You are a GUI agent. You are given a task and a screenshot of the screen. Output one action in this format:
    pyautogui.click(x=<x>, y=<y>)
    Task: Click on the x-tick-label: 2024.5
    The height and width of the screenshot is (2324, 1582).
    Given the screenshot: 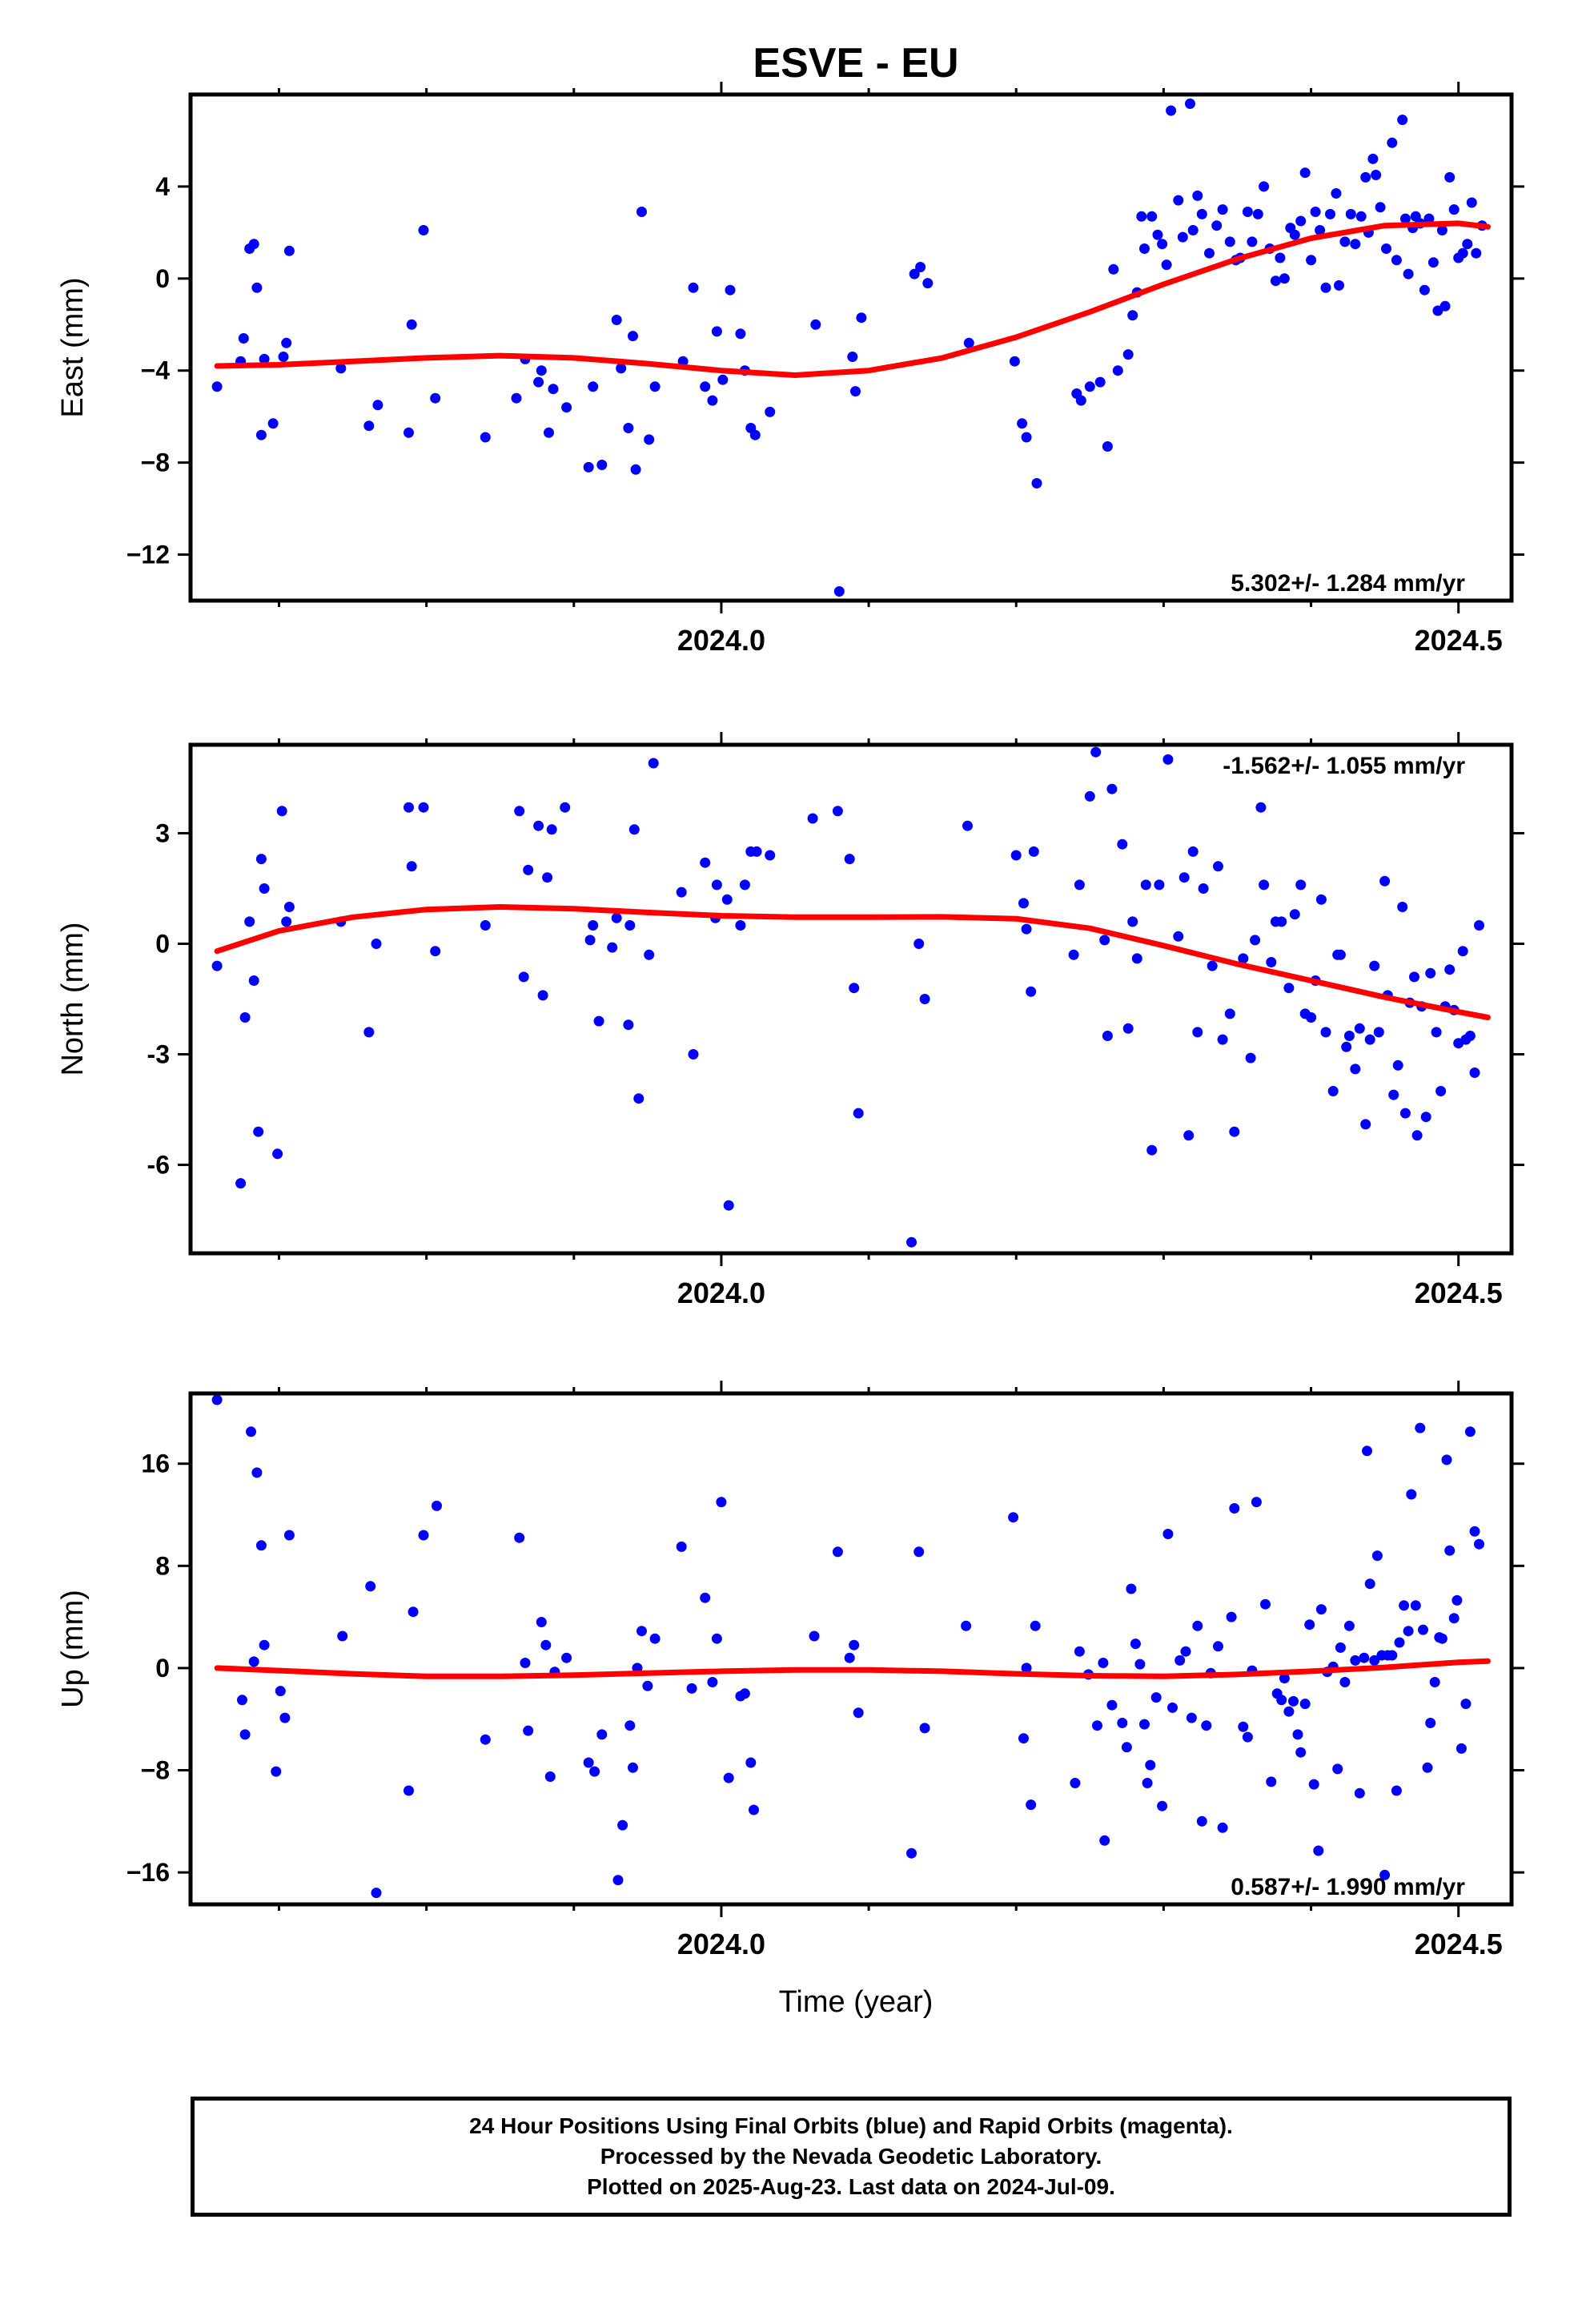 What is the action you would take?
    pyautogui.click(x=1459, y=1944)
    